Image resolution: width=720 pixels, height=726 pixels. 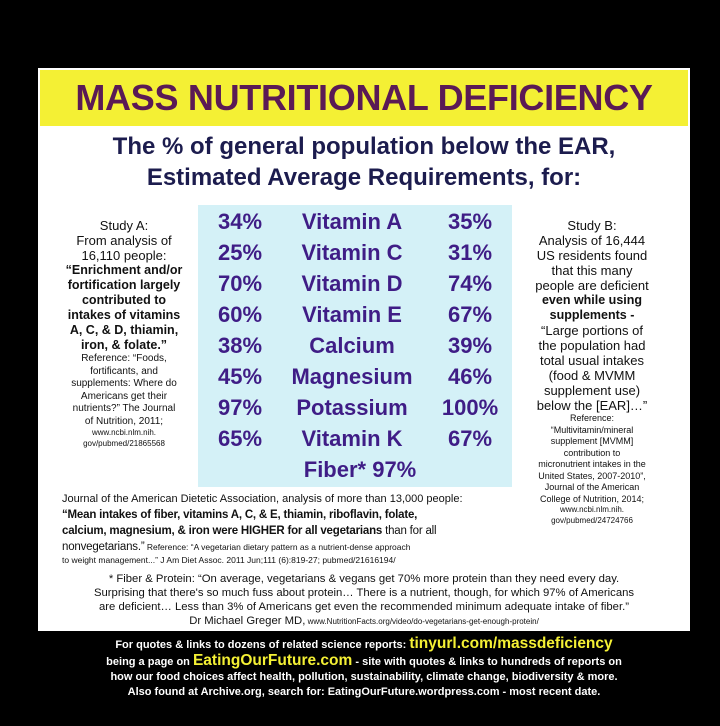 What do you see at coordinates (240, 345) in the screenshot?
I see `percentage: 38%` at bounding box center [240, 345].